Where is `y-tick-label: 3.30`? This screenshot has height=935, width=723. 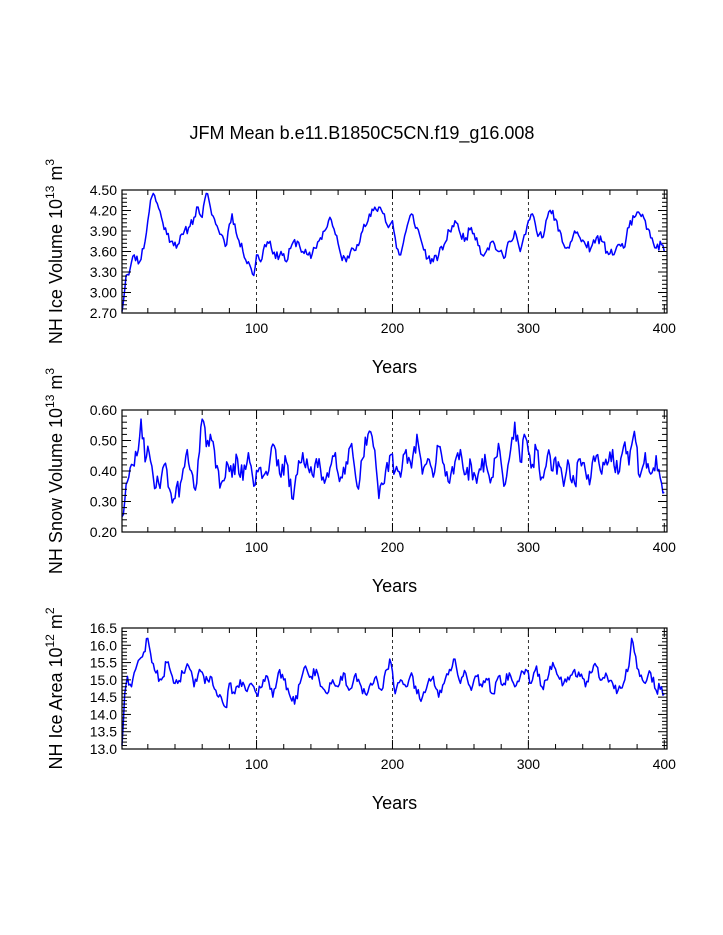
y-tick-label: 3.30 is located at coordinates (103, 272).